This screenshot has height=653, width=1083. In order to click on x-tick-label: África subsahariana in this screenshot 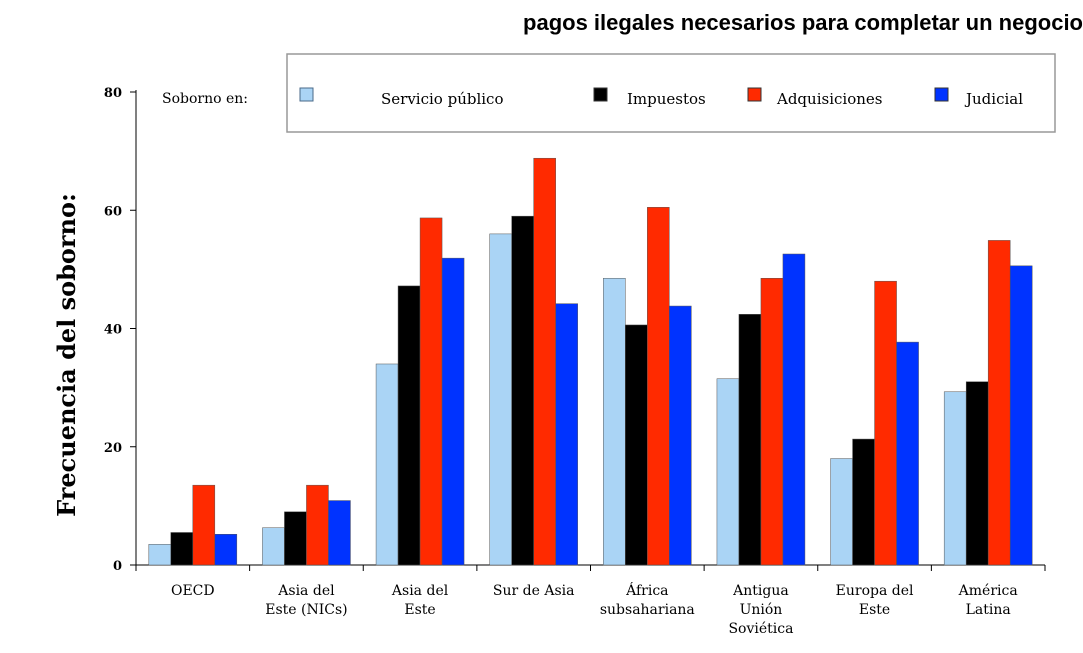, I will do `click(647, 599)`.